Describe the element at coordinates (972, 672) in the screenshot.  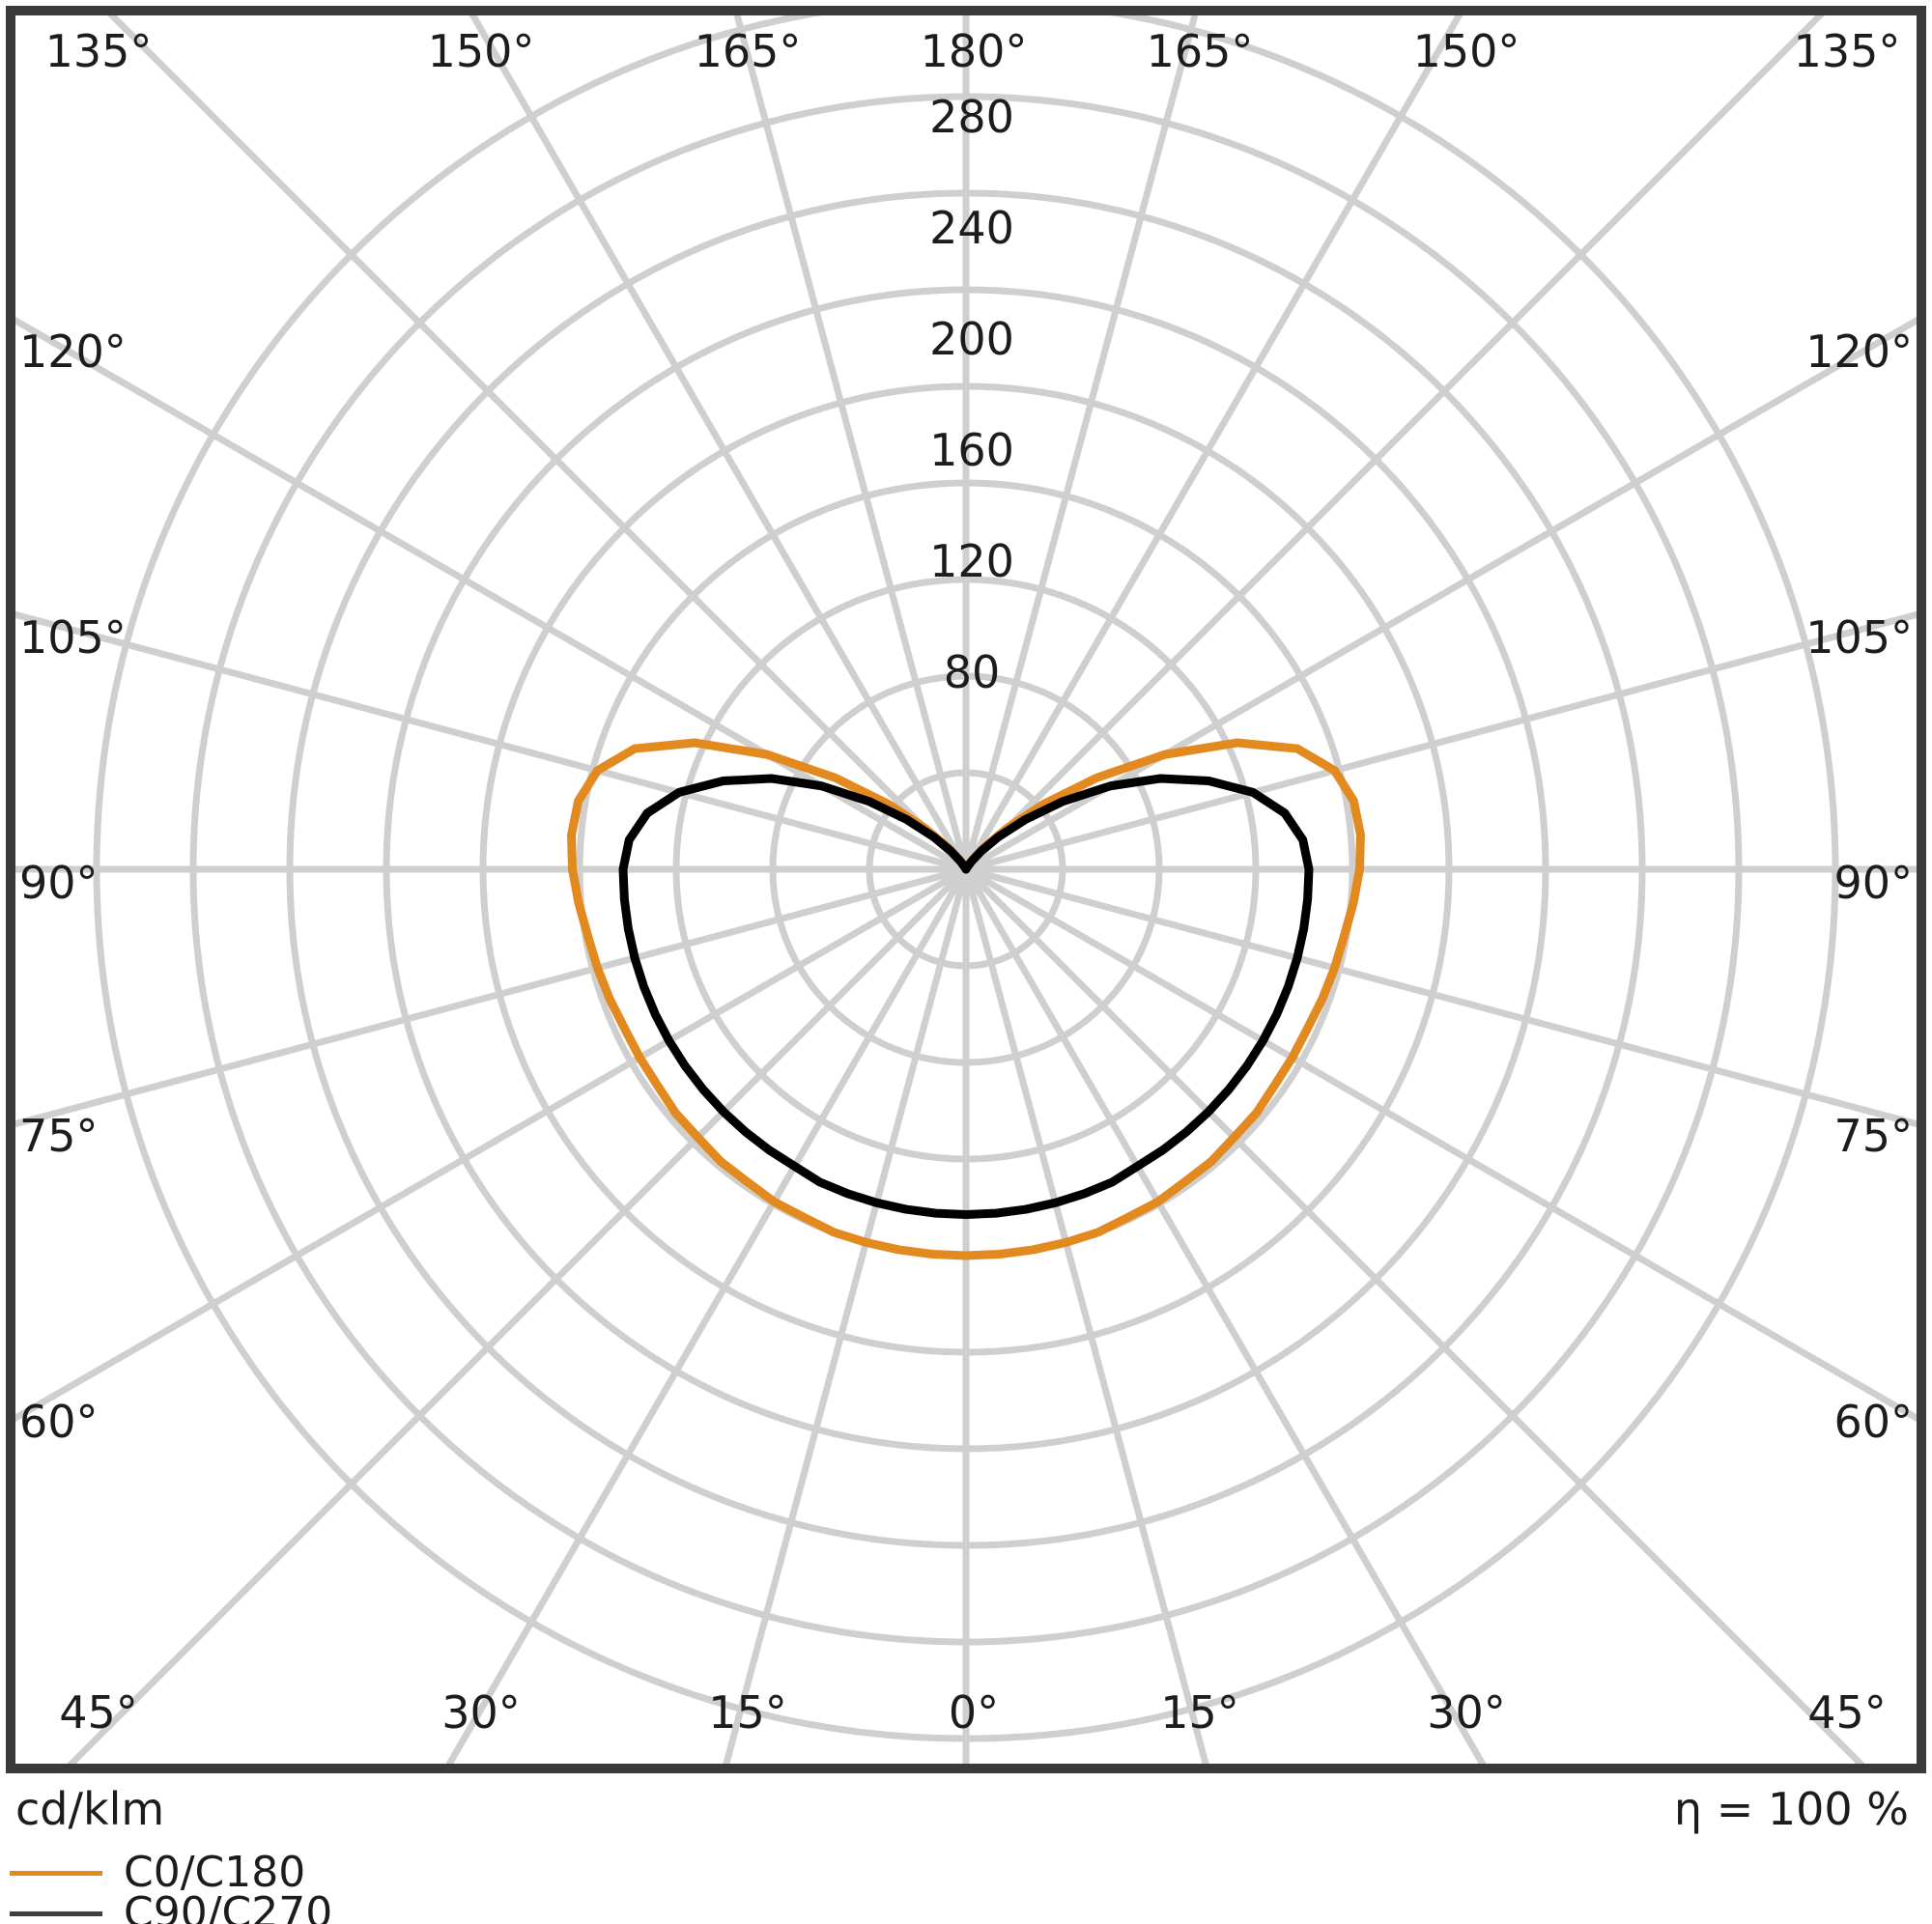
I see `radial-tick-5: 80` at that location.